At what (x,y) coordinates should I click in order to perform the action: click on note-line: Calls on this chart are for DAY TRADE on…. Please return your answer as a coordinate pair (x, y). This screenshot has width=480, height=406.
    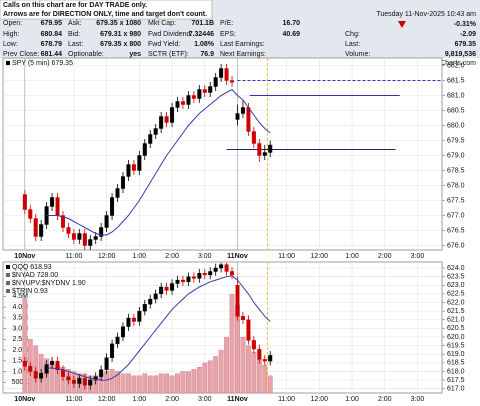
    Looking at the image, I should click on (75, 5).